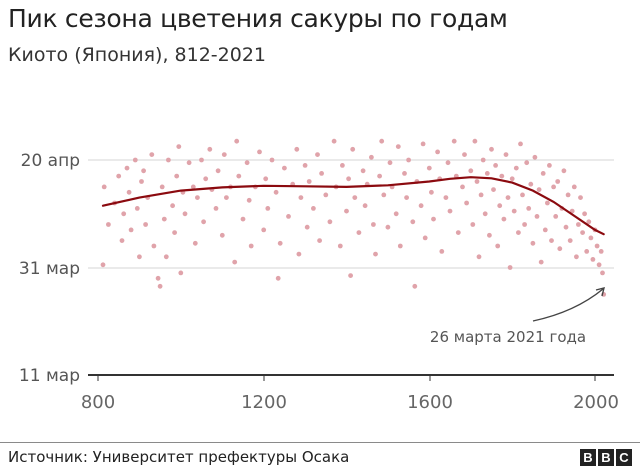 Image resolution: width=640 pixels, height=470 pixels. What do you see at coordinates (49, 268) in the screenshot?
I see `y-axis-labels: 20 апр 31 мар 11 мар` at bounding box center [49, 268].